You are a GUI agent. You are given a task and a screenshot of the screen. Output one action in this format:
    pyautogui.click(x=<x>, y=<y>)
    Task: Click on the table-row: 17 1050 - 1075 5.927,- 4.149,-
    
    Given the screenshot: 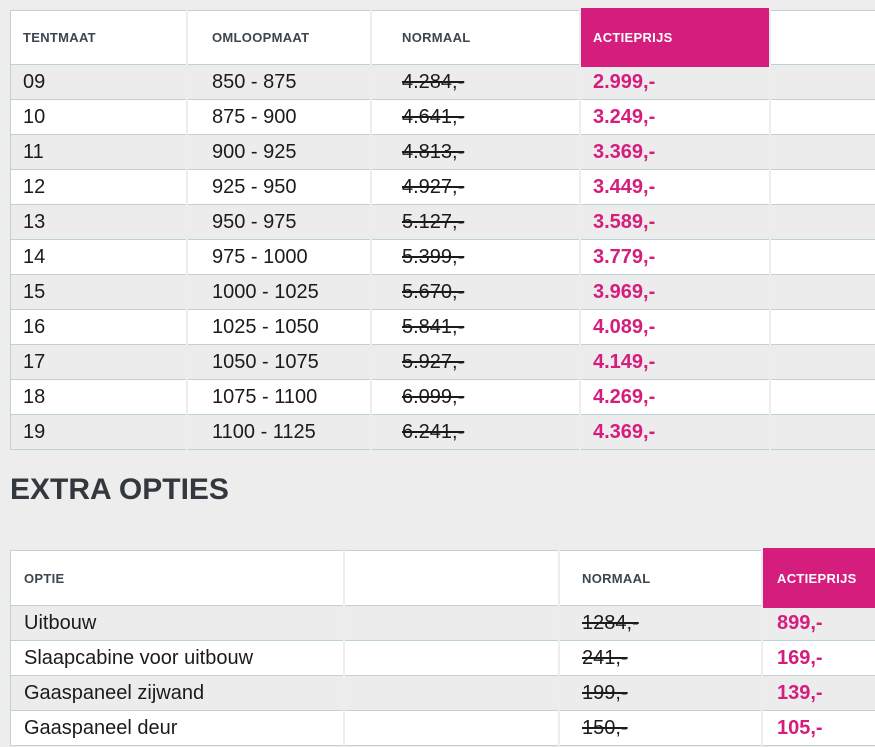 What is the action you would take?
    pyautogui.click(x=443, y=362)
    